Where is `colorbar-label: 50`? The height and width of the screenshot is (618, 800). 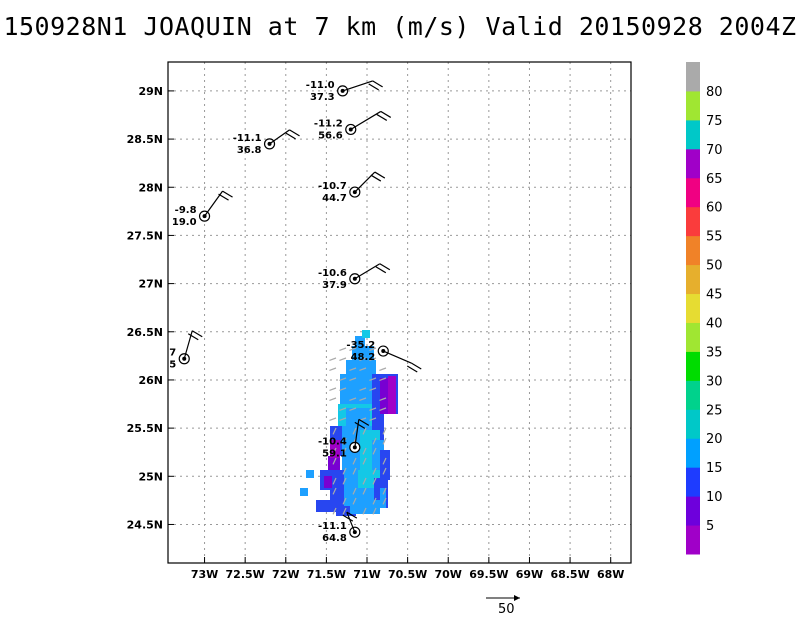
colorbar-label: 50 is located at coordinates (714, 266).